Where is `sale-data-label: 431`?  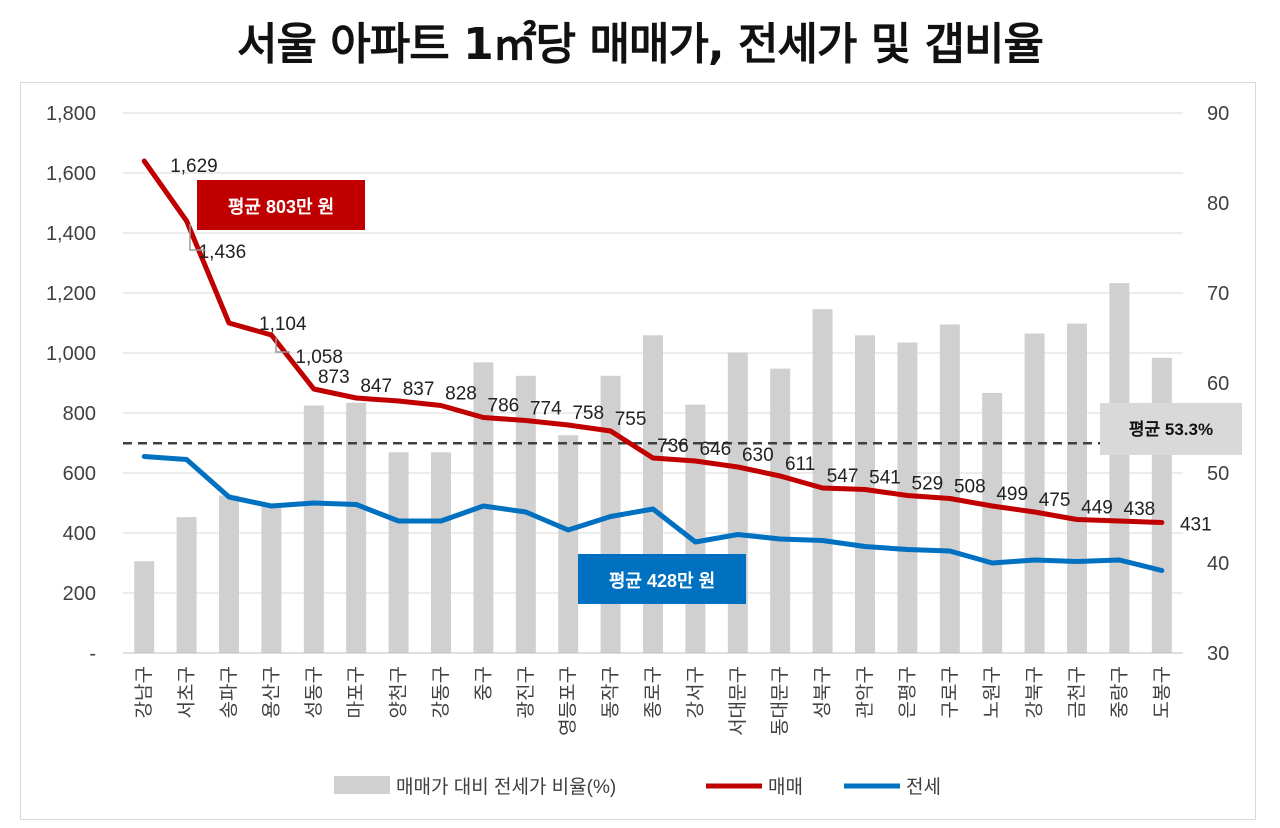 sale-data-label: 431 is located at coordinates (1196, 525).